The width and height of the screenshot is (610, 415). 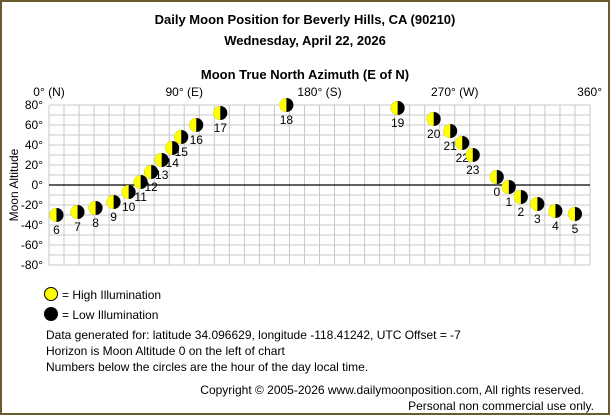 I want to click on y-tick-label: 60°, so click(x=34, y=125).